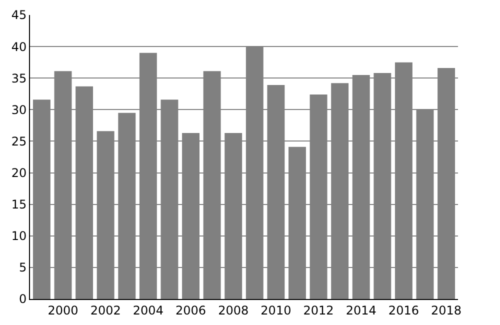 The image size is (500, 325). What do you see at coordinates (19, 205) in the screenshot?
I see `y-tick-label: 15` at bounding box center [19, 205].